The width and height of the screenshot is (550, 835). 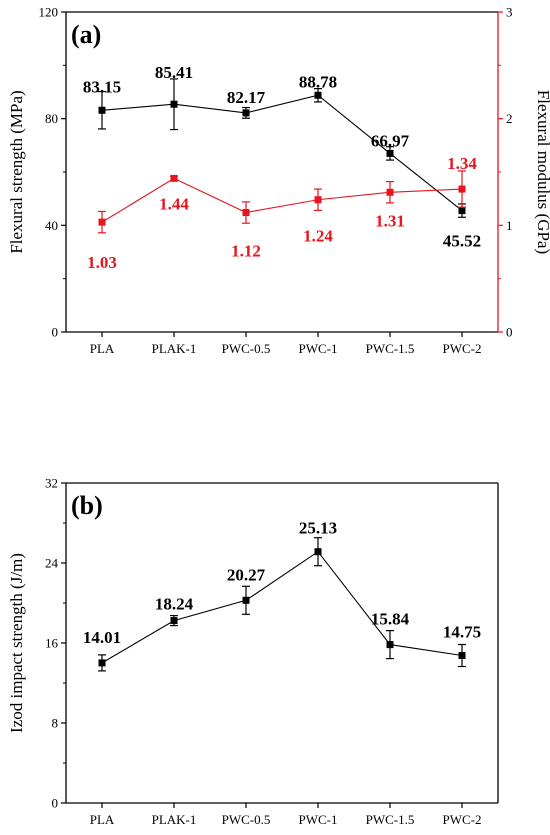 I want to click on data-label: 1.34, so click(x=462, y=163).